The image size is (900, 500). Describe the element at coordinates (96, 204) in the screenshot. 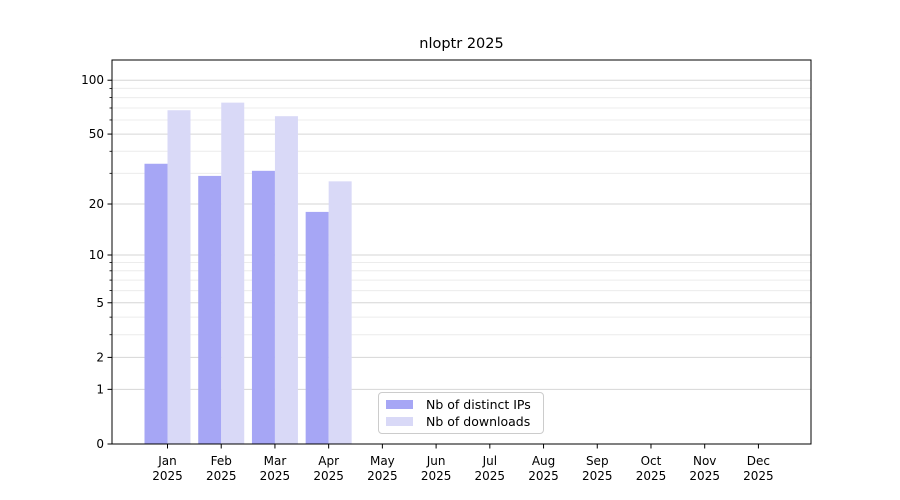

I see `y-tick-label: 20` at that location.